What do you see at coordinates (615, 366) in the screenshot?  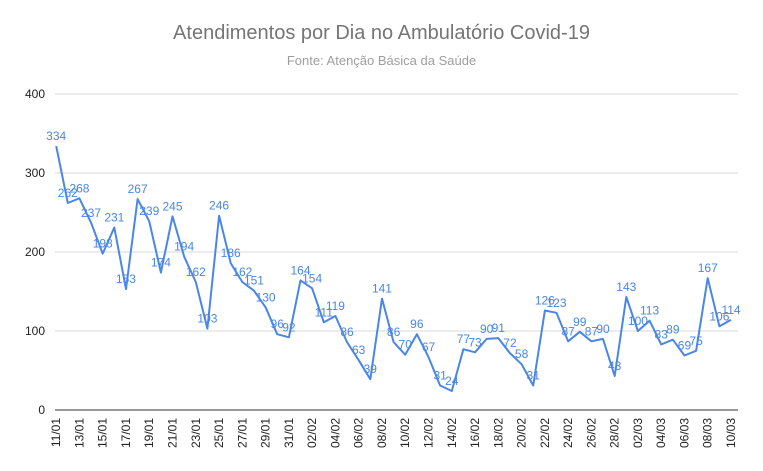 I see `data-label: 43` at bounding box center [615, 366].